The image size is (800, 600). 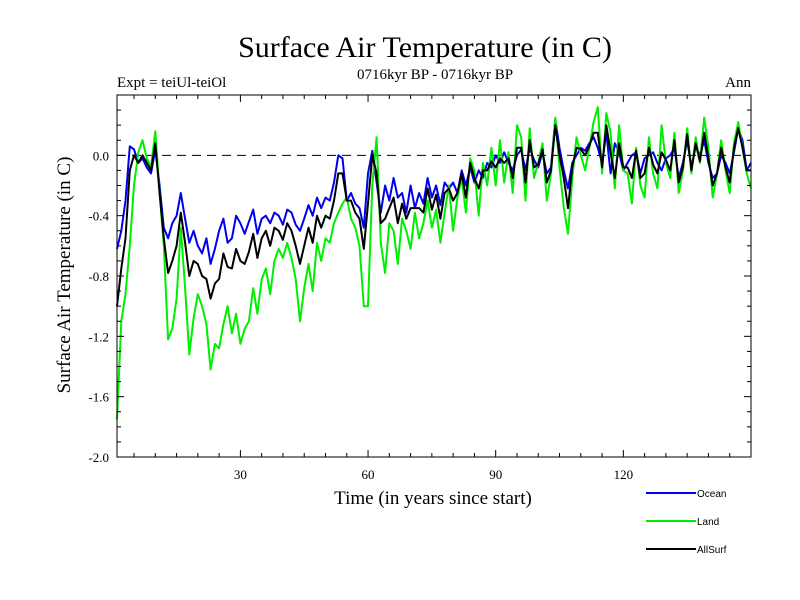 I want to click on legend-label-allsurf: AllSurf, so click(x=712, y=550).